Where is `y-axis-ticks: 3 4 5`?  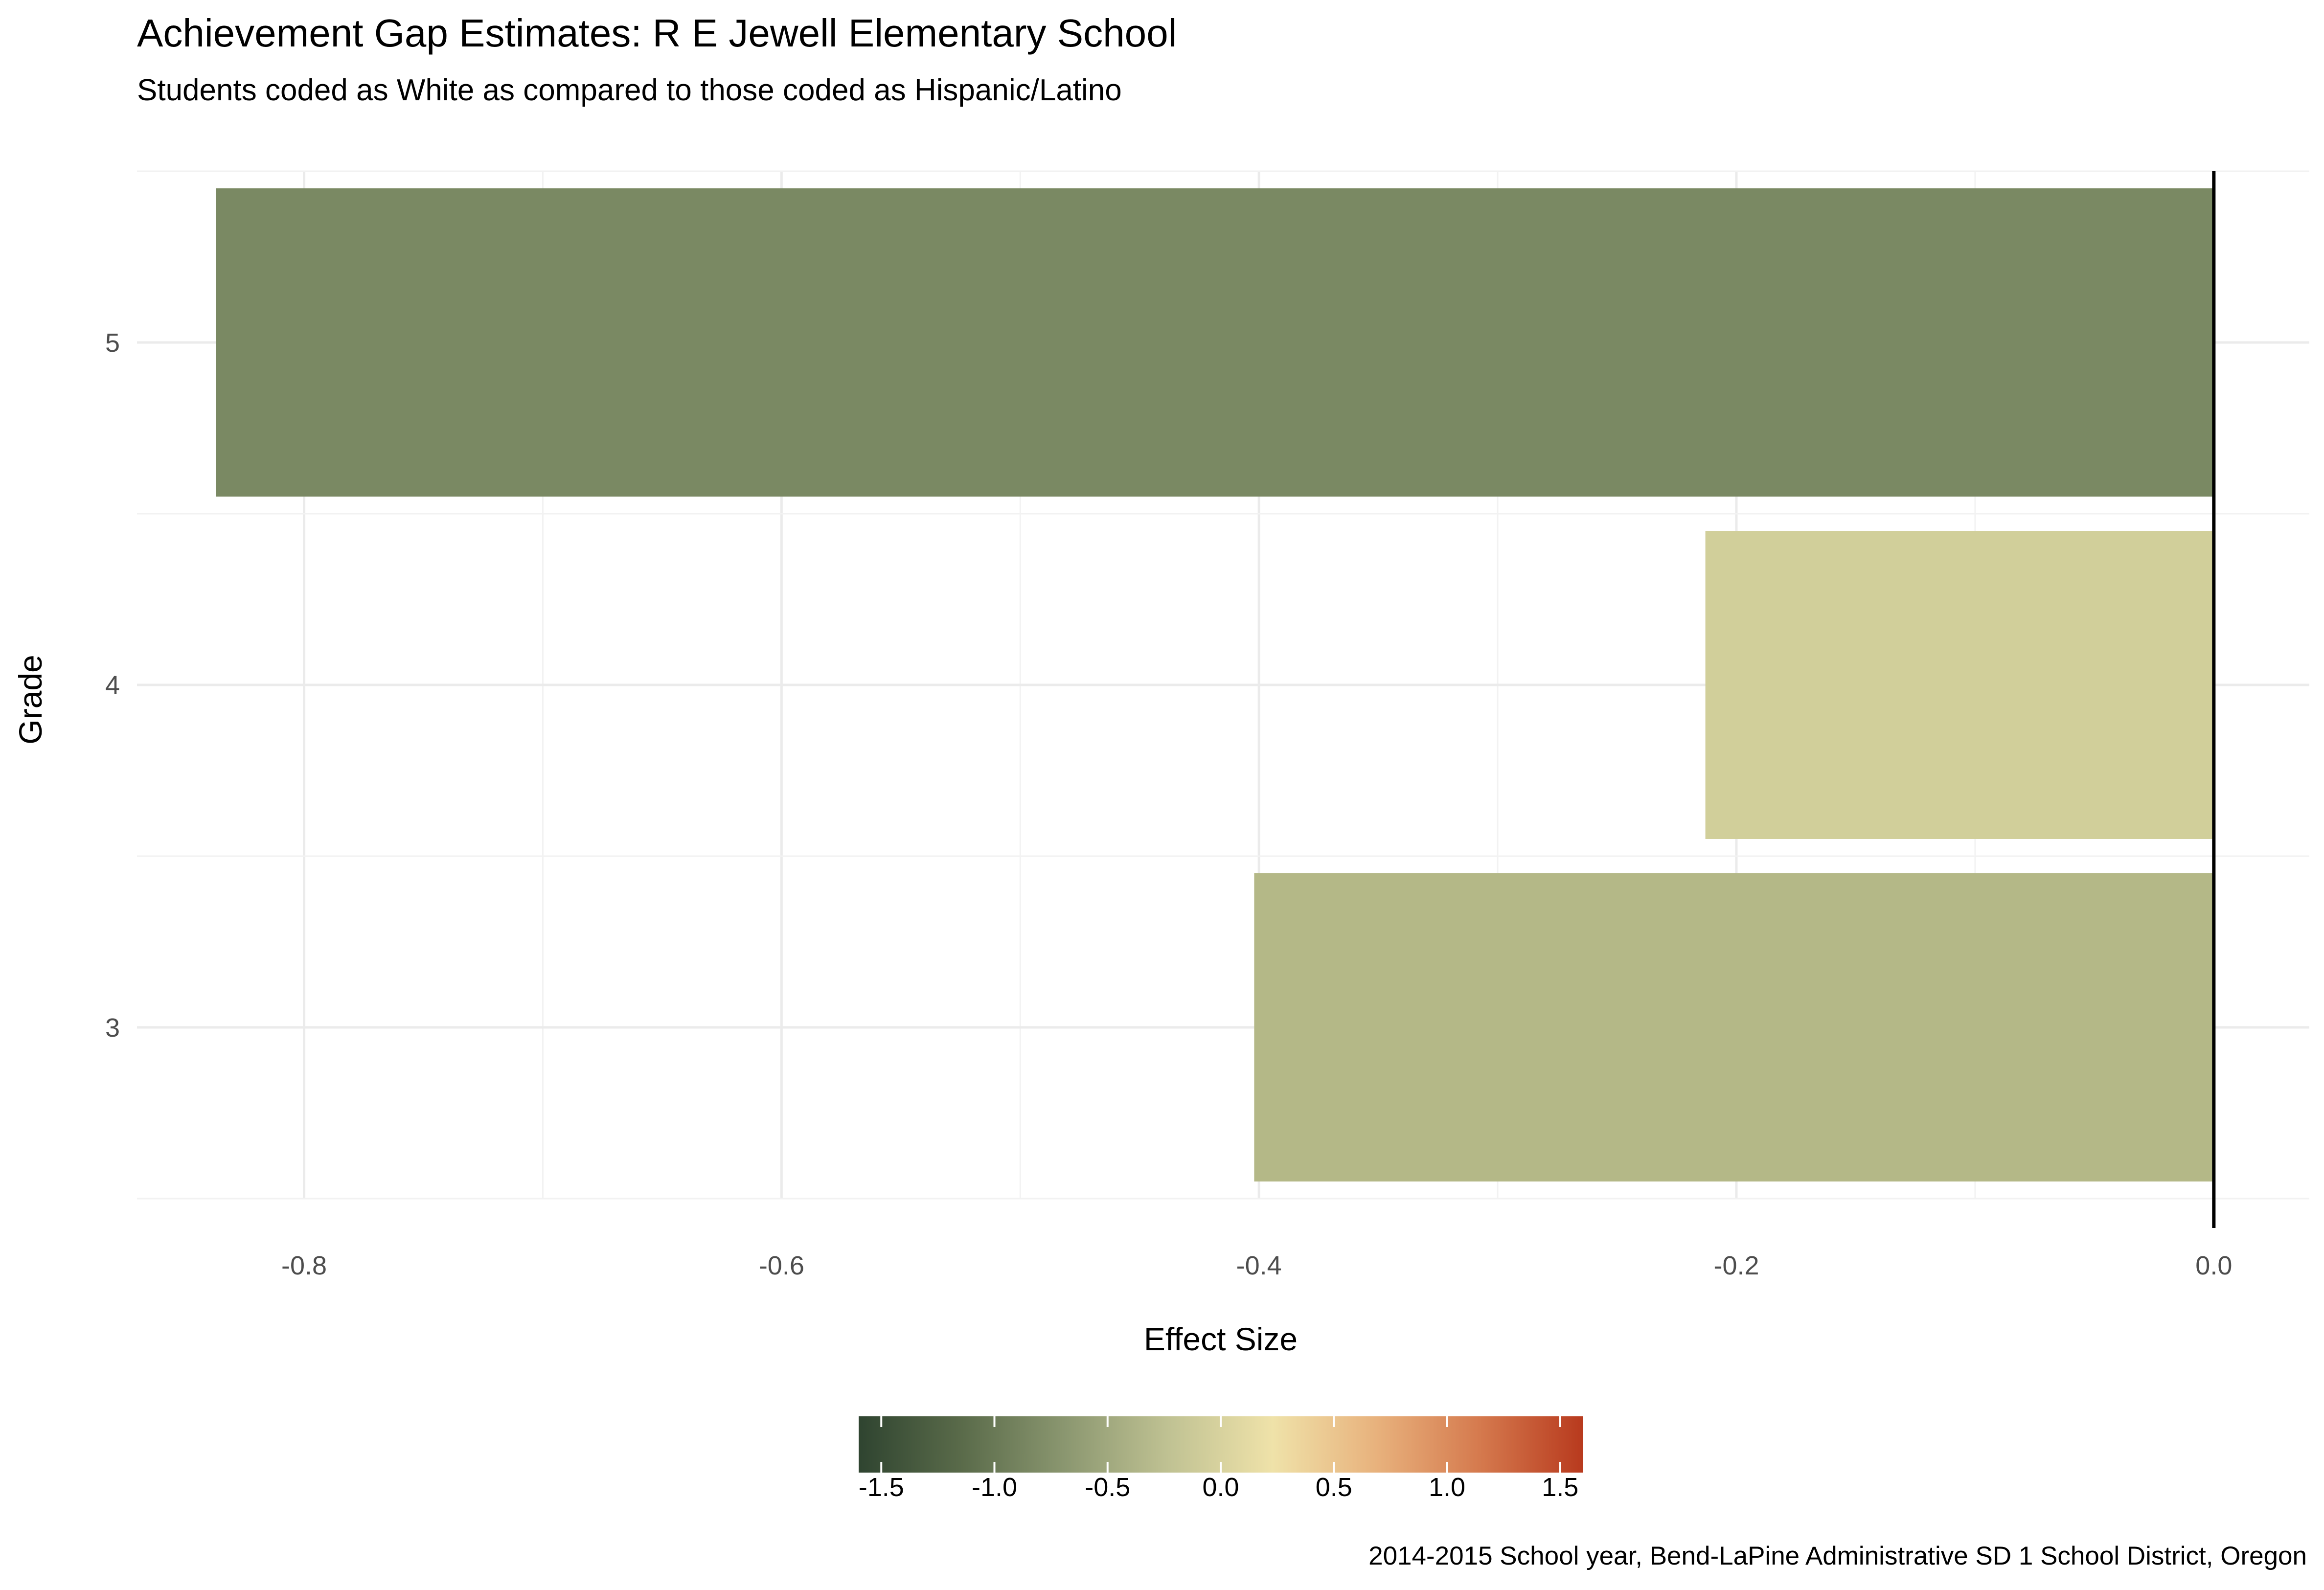 y-axis-ticks: 3 4 5 is located at coordinates (113, 686).